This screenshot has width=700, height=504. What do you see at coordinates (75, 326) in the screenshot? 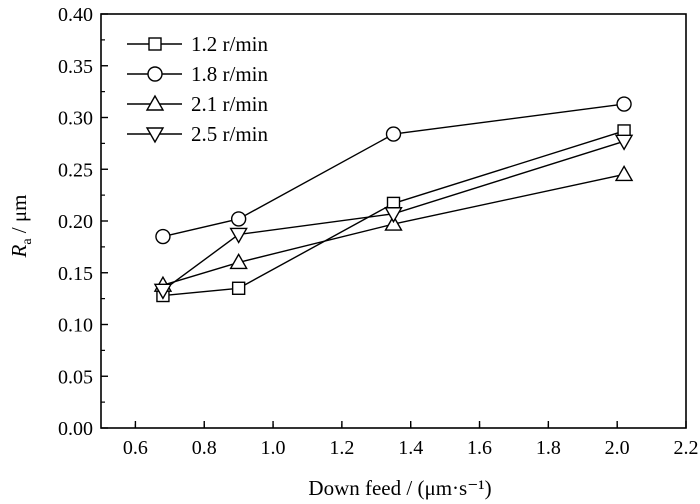
I see `y-tick-label: 0.10` at bounding box center [75, 326].